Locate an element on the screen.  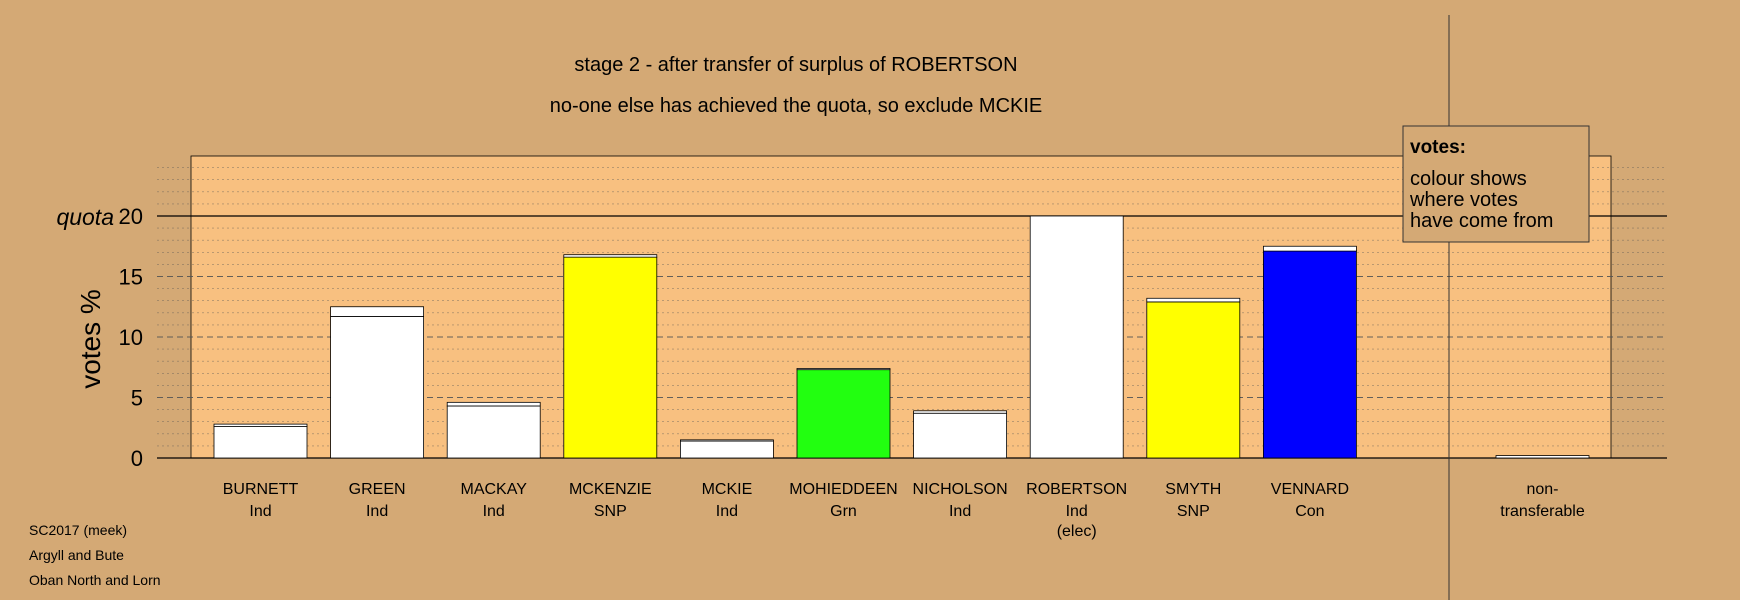
footer-ward: Oban North and Lorn is located at coordinates (95, 580).